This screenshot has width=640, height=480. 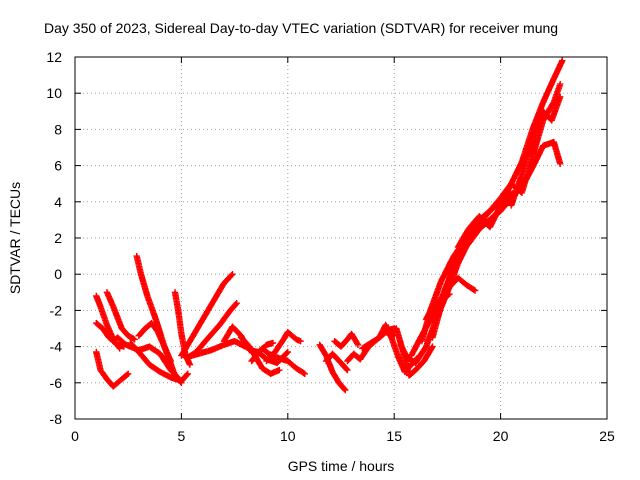 I want to click on x-tick-label: 10, so click(x=288, y=436).